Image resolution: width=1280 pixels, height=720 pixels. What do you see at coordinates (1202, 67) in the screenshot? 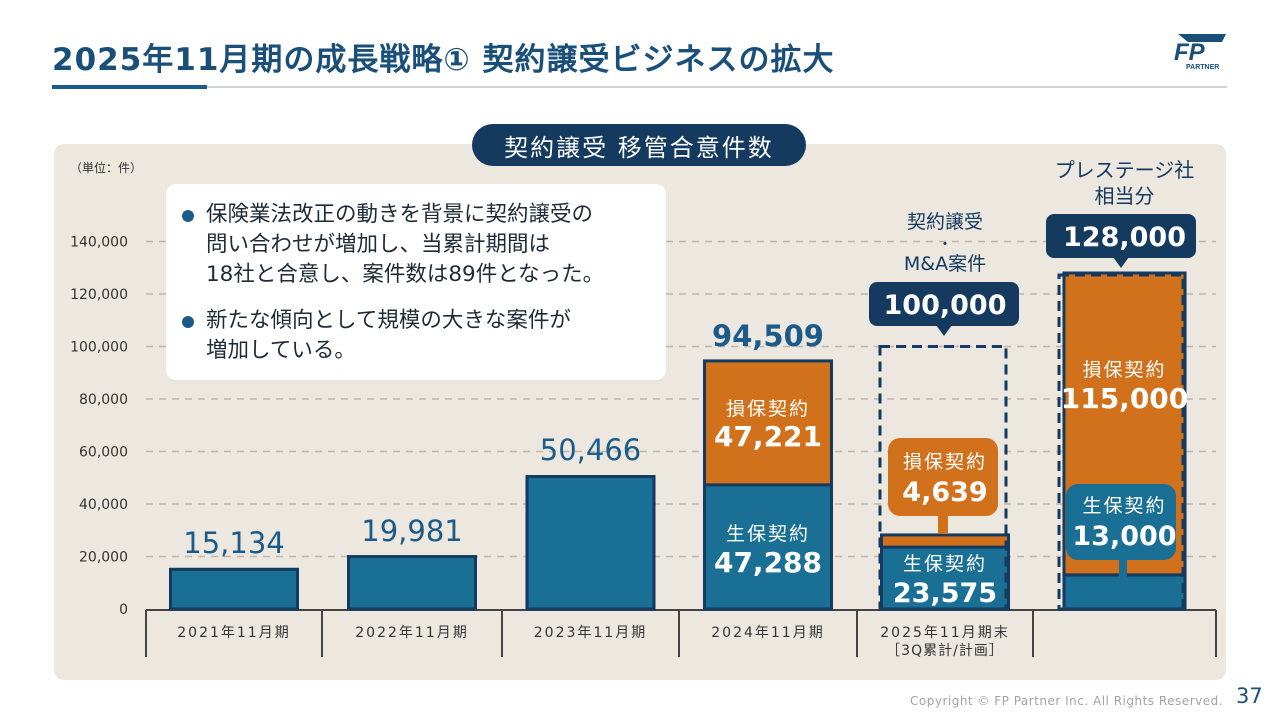
I see `logo-subtext: PARTNER` at bounding box center [1202, 67].